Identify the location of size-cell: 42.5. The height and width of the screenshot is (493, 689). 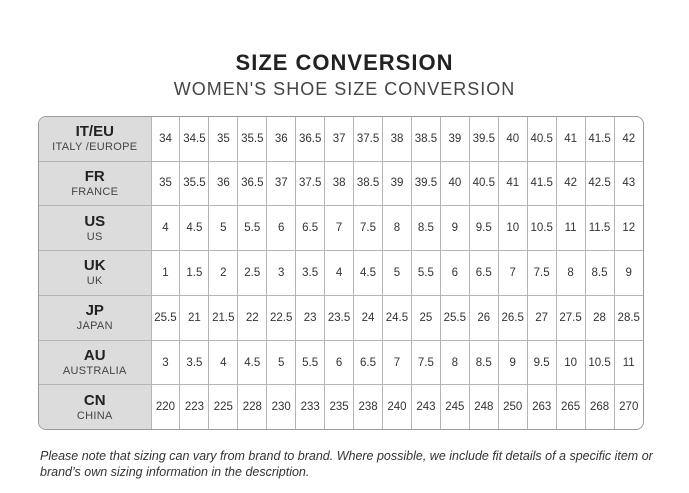
(599, 183).